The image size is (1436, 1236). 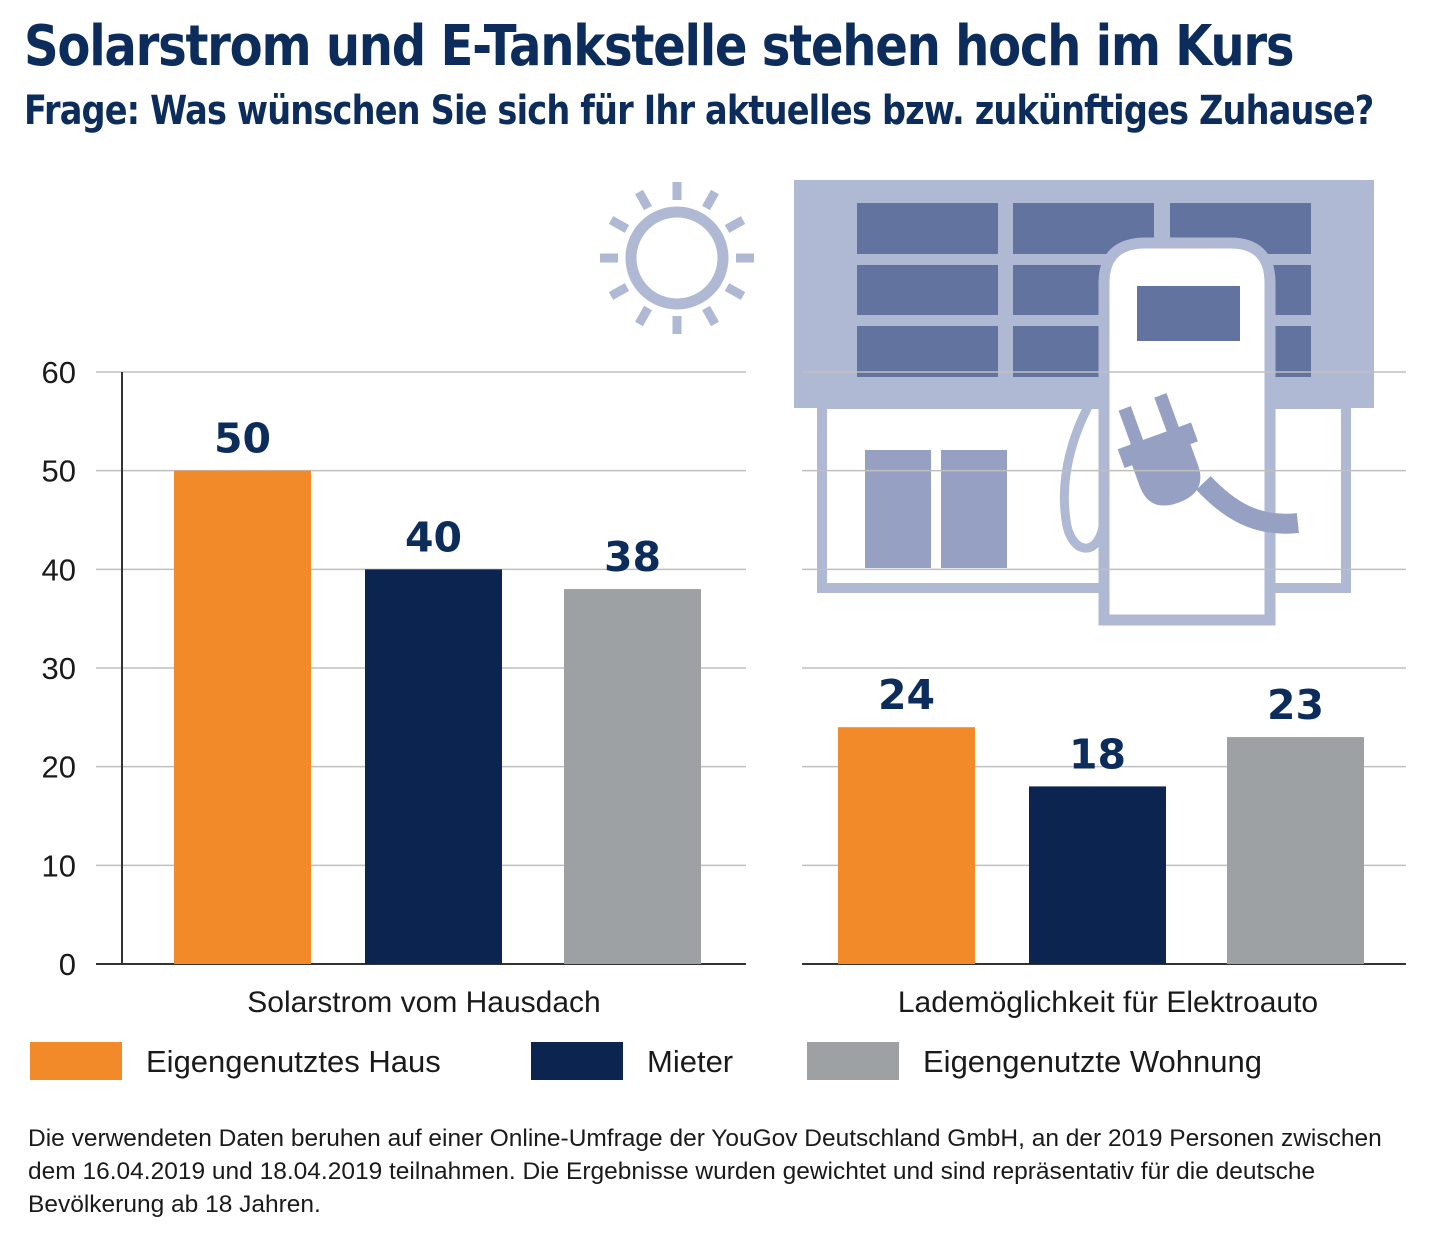 What do you see at coordinates (1208, 463) in the screenshot?
I see `plug-icon` at bounding box center [1208, 463].